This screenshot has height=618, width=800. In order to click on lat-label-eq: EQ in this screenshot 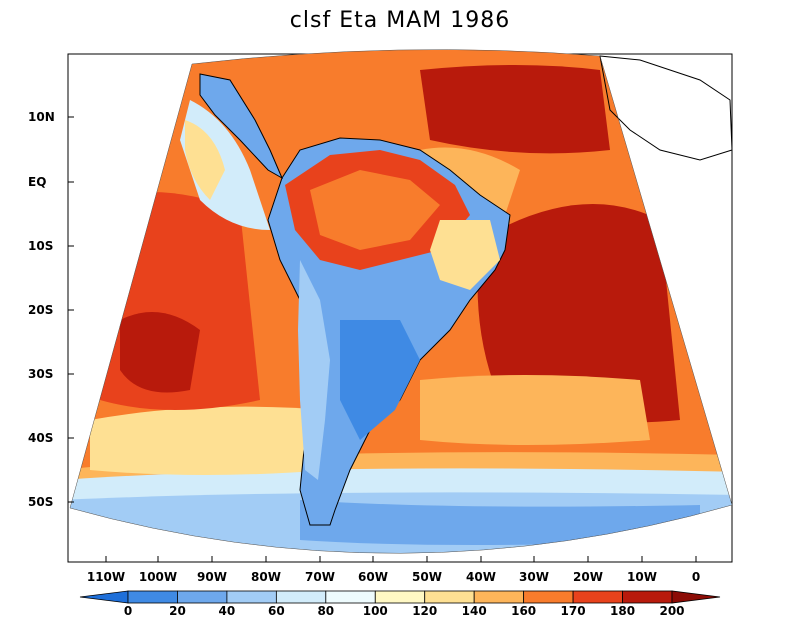, I will do `click(37, 182)`.